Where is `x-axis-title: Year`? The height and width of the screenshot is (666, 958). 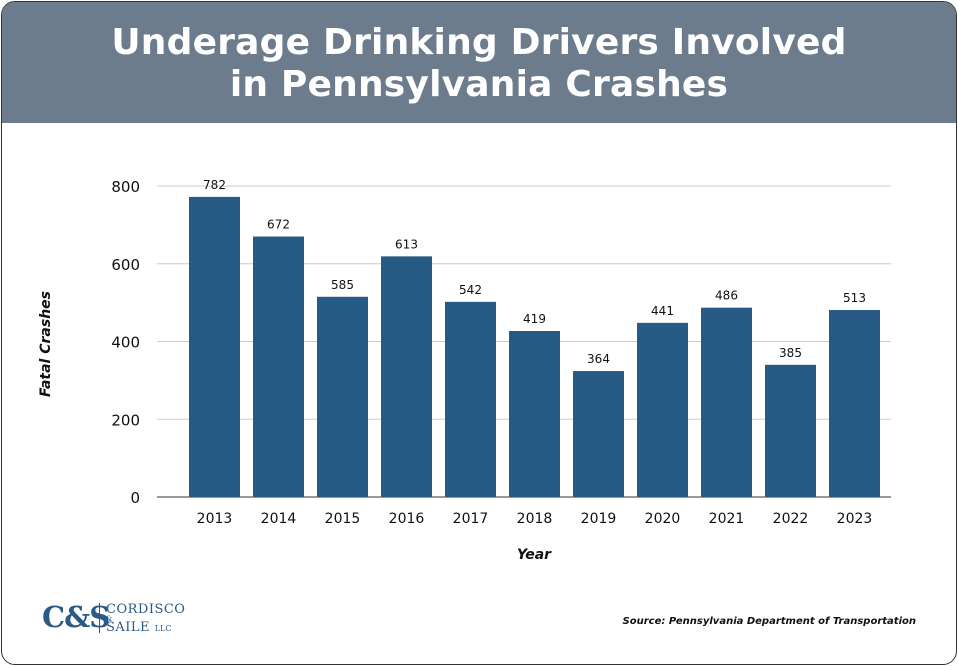
x-axis-title: Year is located at coordinates (534, 555).